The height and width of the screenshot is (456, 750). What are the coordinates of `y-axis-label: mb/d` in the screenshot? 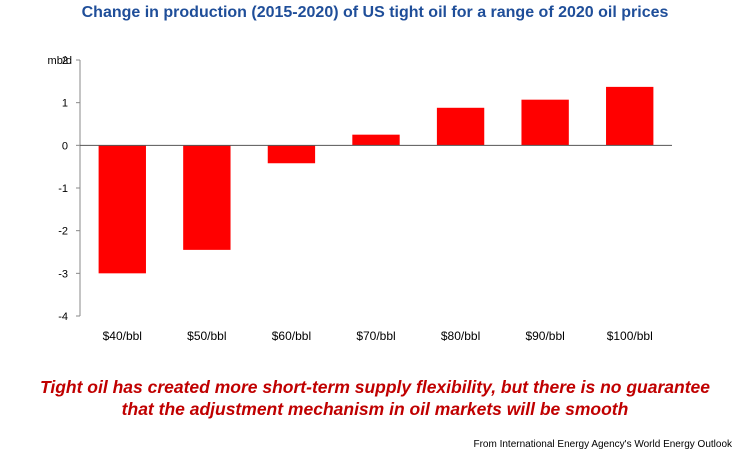 It's located at (60, 61).